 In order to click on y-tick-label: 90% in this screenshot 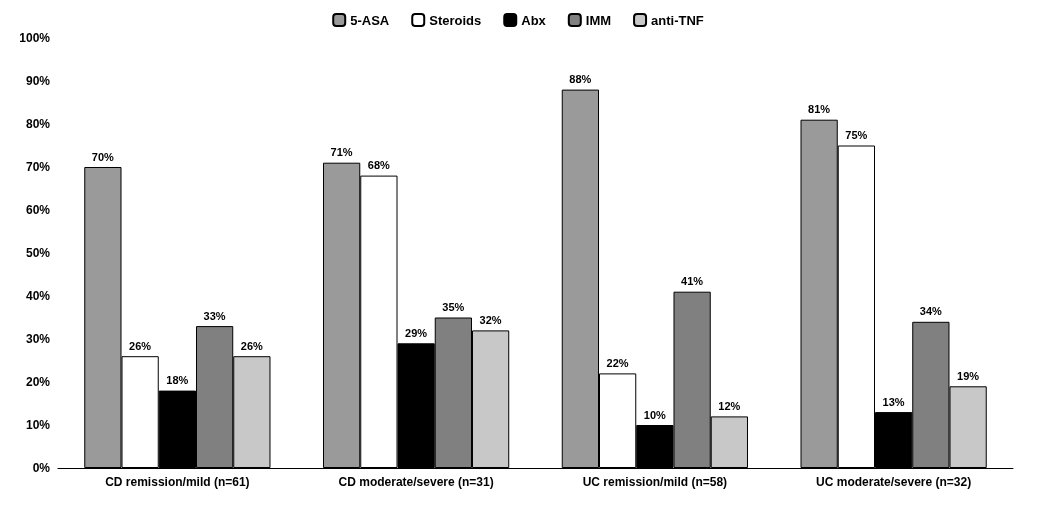, I will do `click(38, 81)`.